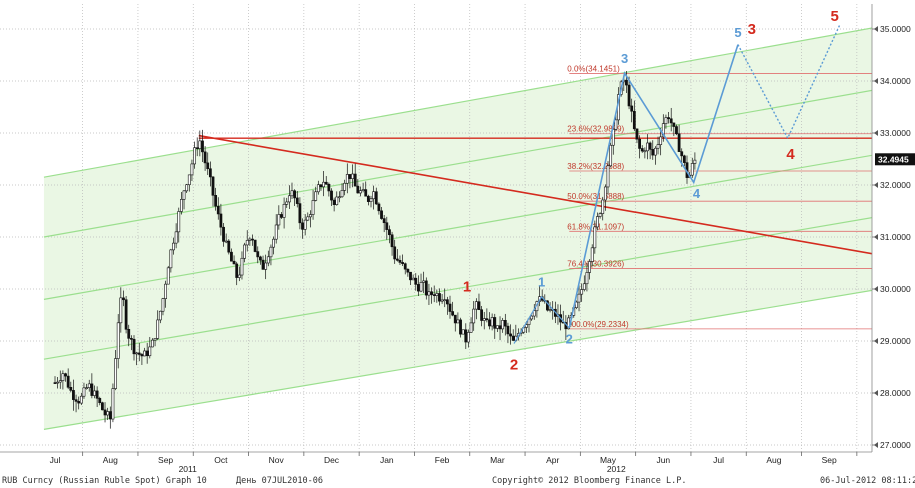 Image resolution: width=915 pixels, height=488 pixels. Describe the element at coordinates (835, 16) in the screenshot. I see `wave-label-red: 5` at that location.